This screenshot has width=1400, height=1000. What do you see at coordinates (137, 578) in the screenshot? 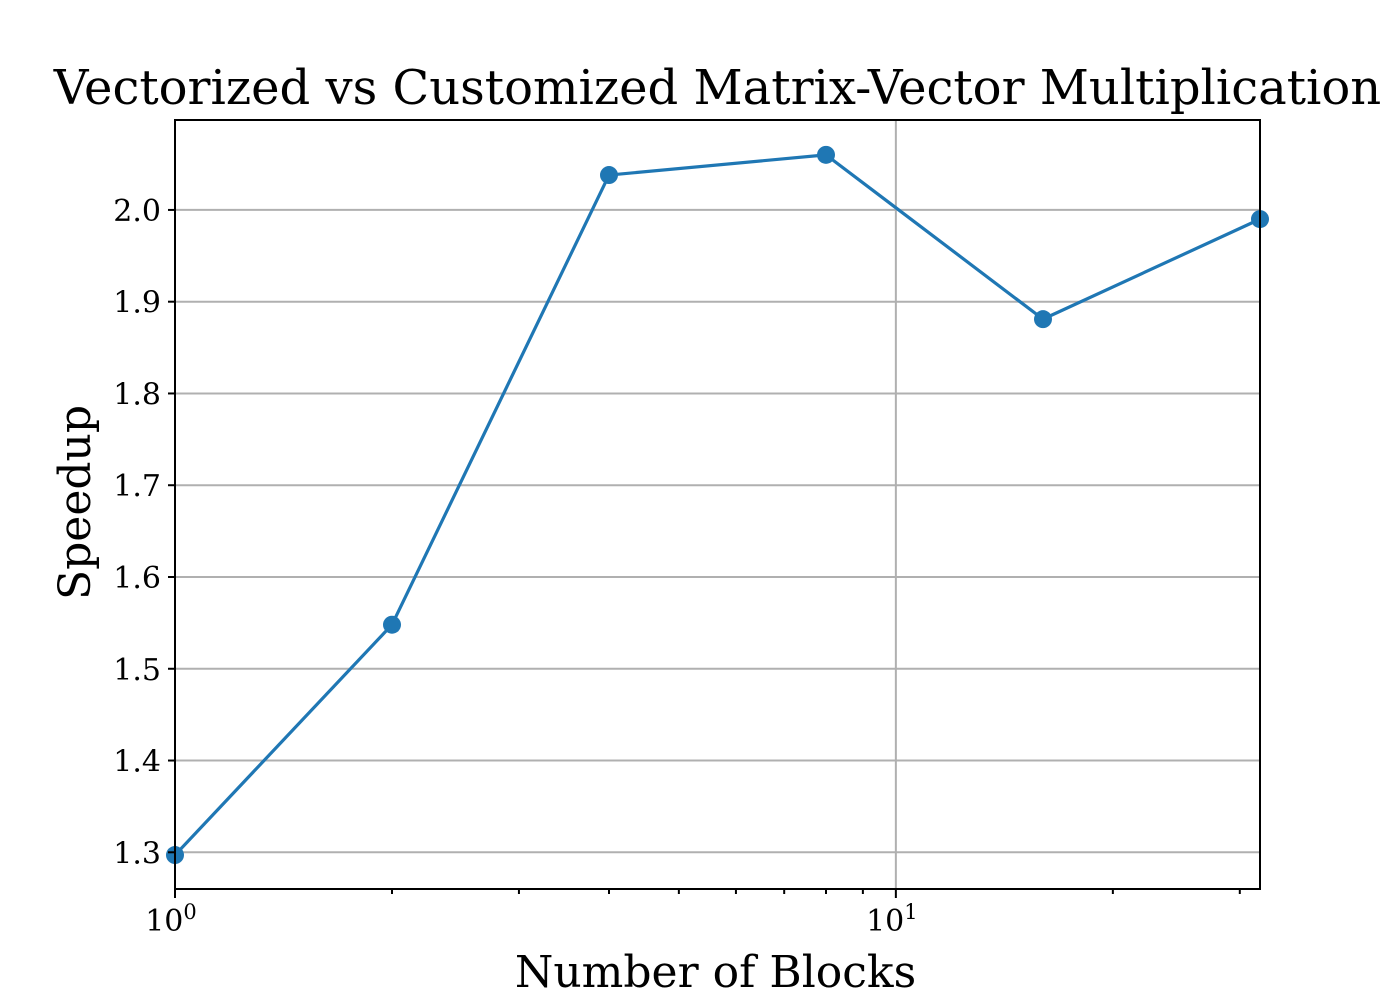
I see `y-tick-label: 1.6` at bounding box center [137, 578].